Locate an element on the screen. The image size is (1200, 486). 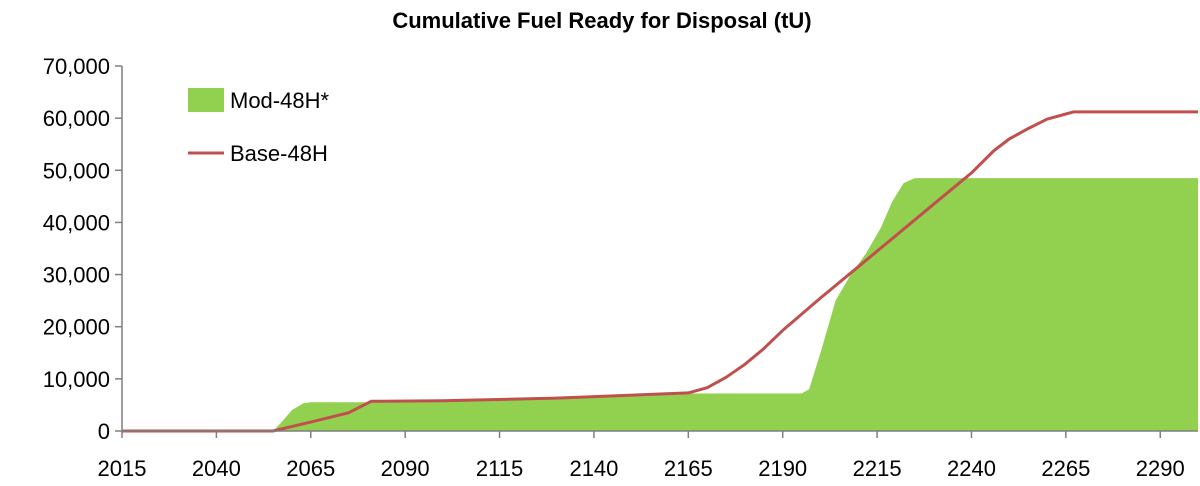
y-tick-label: 40,000 is located at coordinates (76, 222).